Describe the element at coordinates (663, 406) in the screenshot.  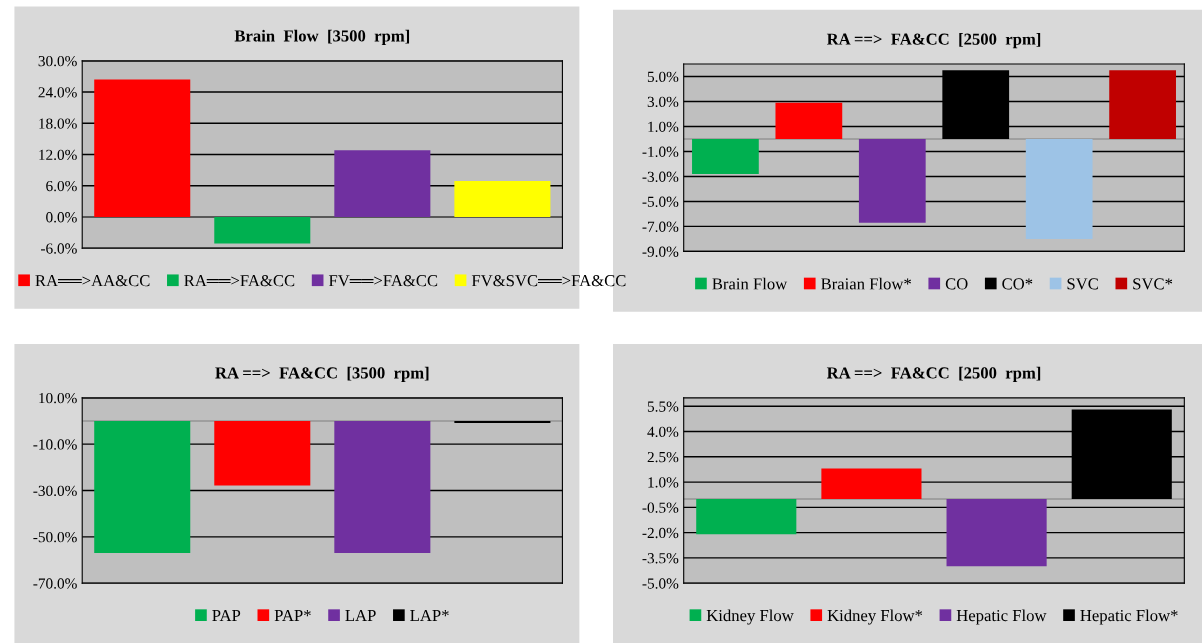
I see `y-tick-label: 5.5%` at that location.